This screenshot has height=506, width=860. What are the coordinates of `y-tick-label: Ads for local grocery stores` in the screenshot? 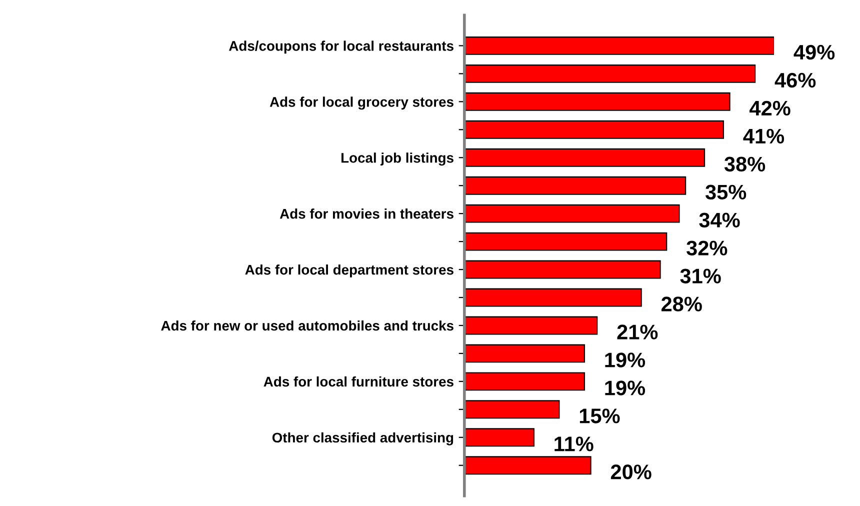 It's located at (362, 103).